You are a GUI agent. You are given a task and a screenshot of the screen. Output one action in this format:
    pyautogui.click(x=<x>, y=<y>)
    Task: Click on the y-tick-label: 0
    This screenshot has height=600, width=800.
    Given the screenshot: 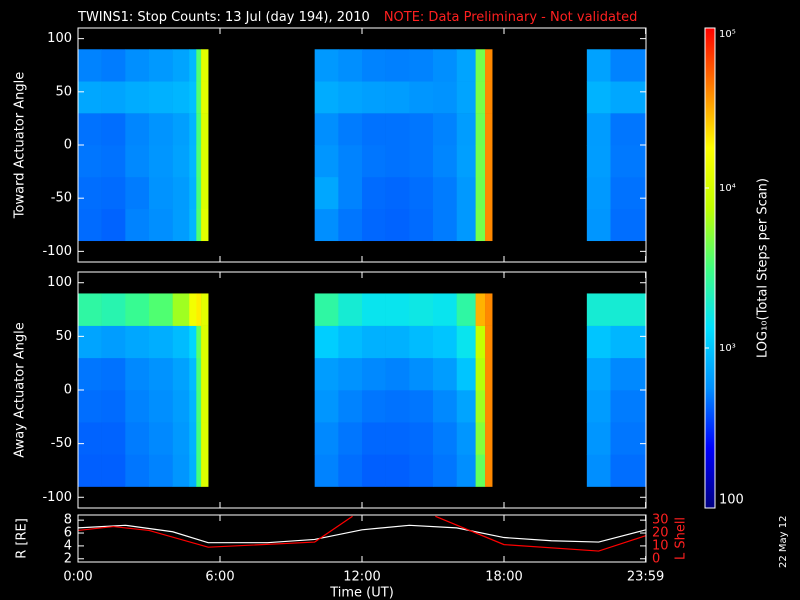 What is the action you would take?
    pyautogui.click(x=68, y=145)
    